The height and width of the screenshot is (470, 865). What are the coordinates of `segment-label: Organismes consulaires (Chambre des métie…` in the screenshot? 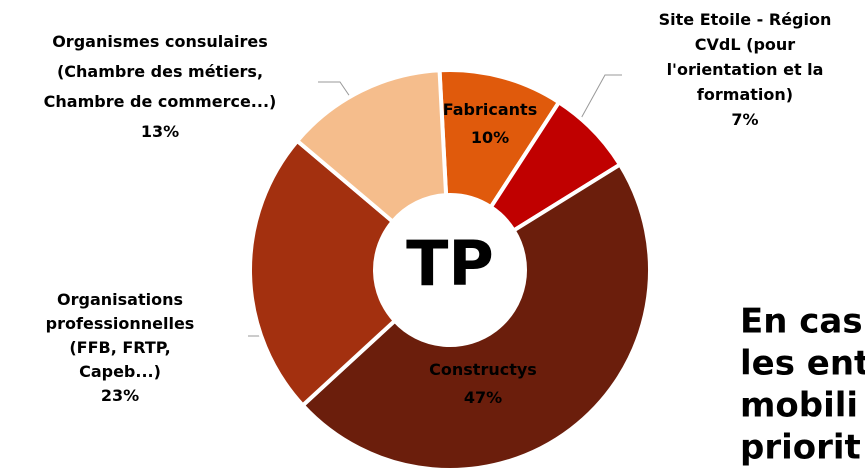 It's located at (160, 86).